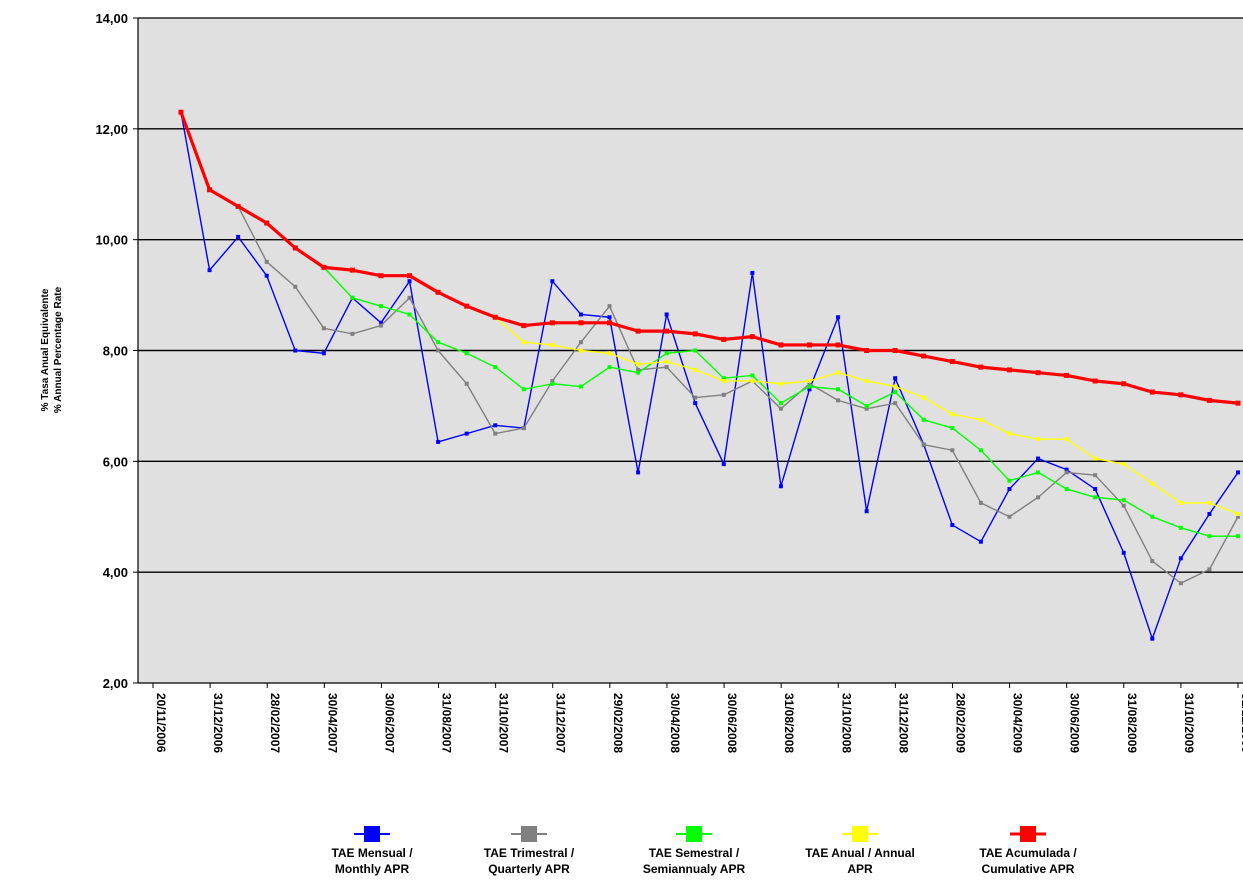 Image resolution: width=1243 pixels, height=886 pixels. I want to click on x-tick-label: 31/12/2009, so click(1241, 723).